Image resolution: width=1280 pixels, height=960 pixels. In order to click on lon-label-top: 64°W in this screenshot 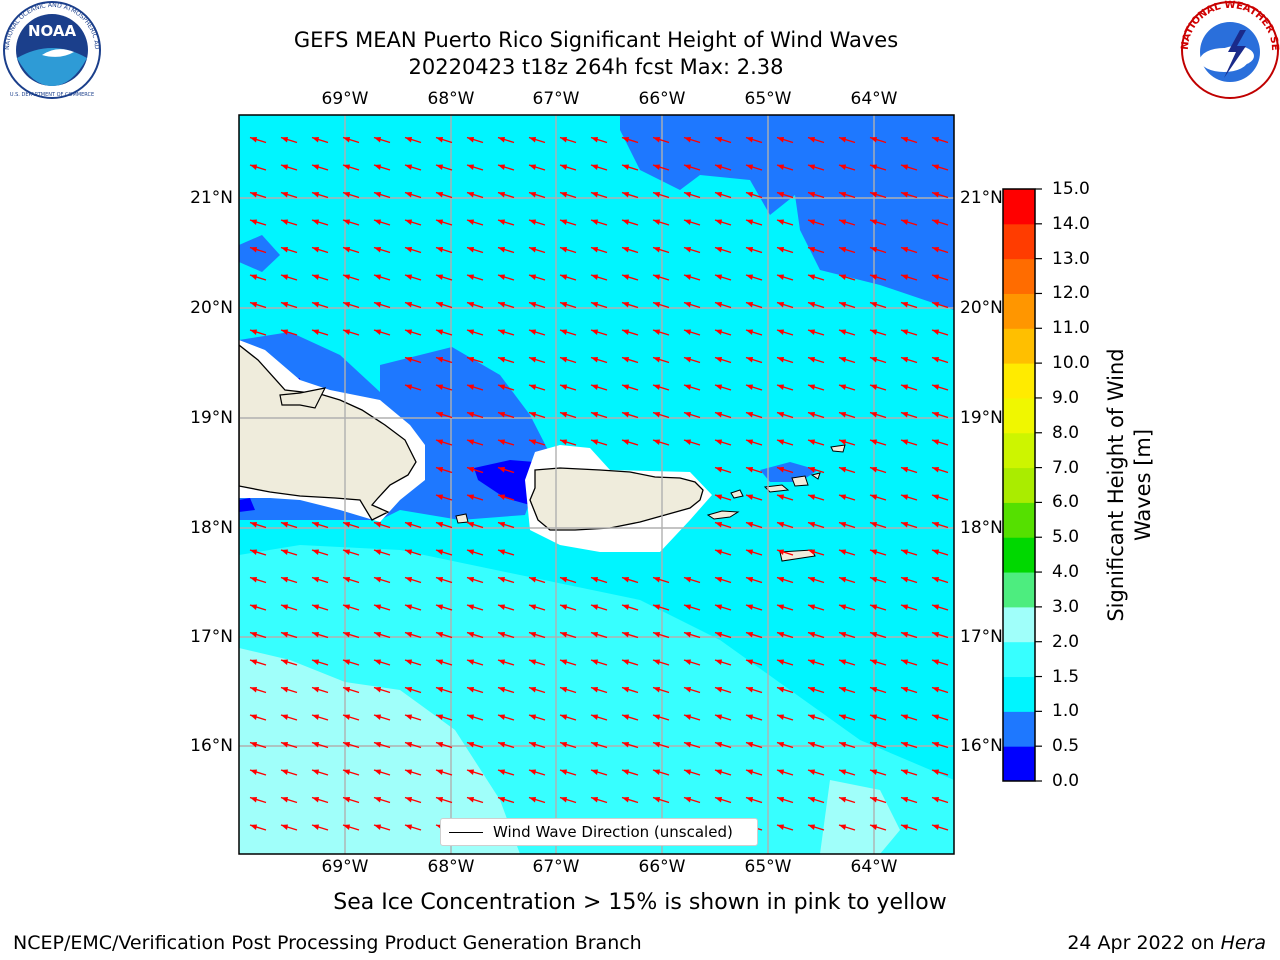, I will do `click(874, 99)`.